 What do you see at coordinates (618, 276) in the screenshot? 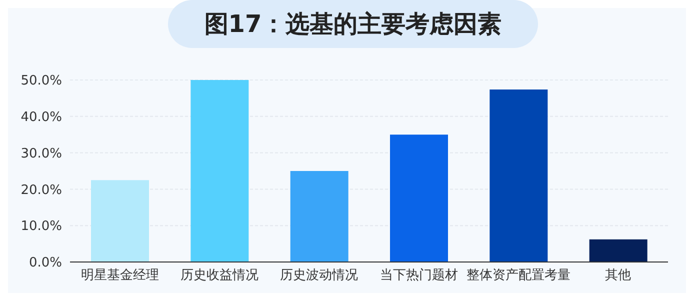
I see `x-tick-label: 其他` at bounding box center [618, 276].